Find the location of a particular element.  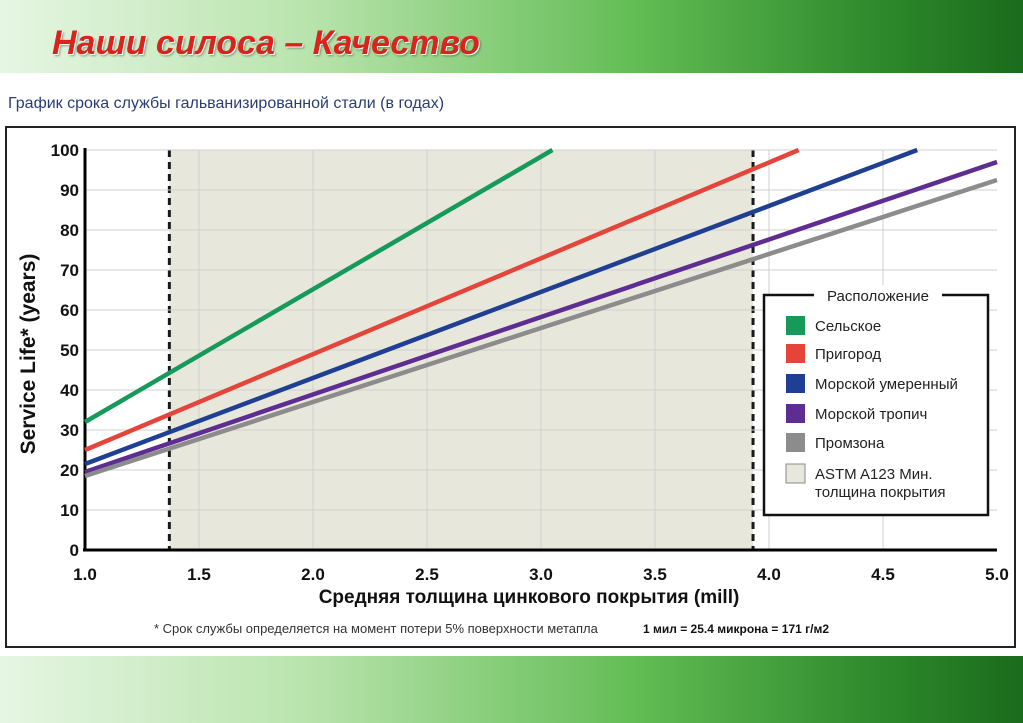

x-tick-label: 3.0 is located at coordinates (541, 574).